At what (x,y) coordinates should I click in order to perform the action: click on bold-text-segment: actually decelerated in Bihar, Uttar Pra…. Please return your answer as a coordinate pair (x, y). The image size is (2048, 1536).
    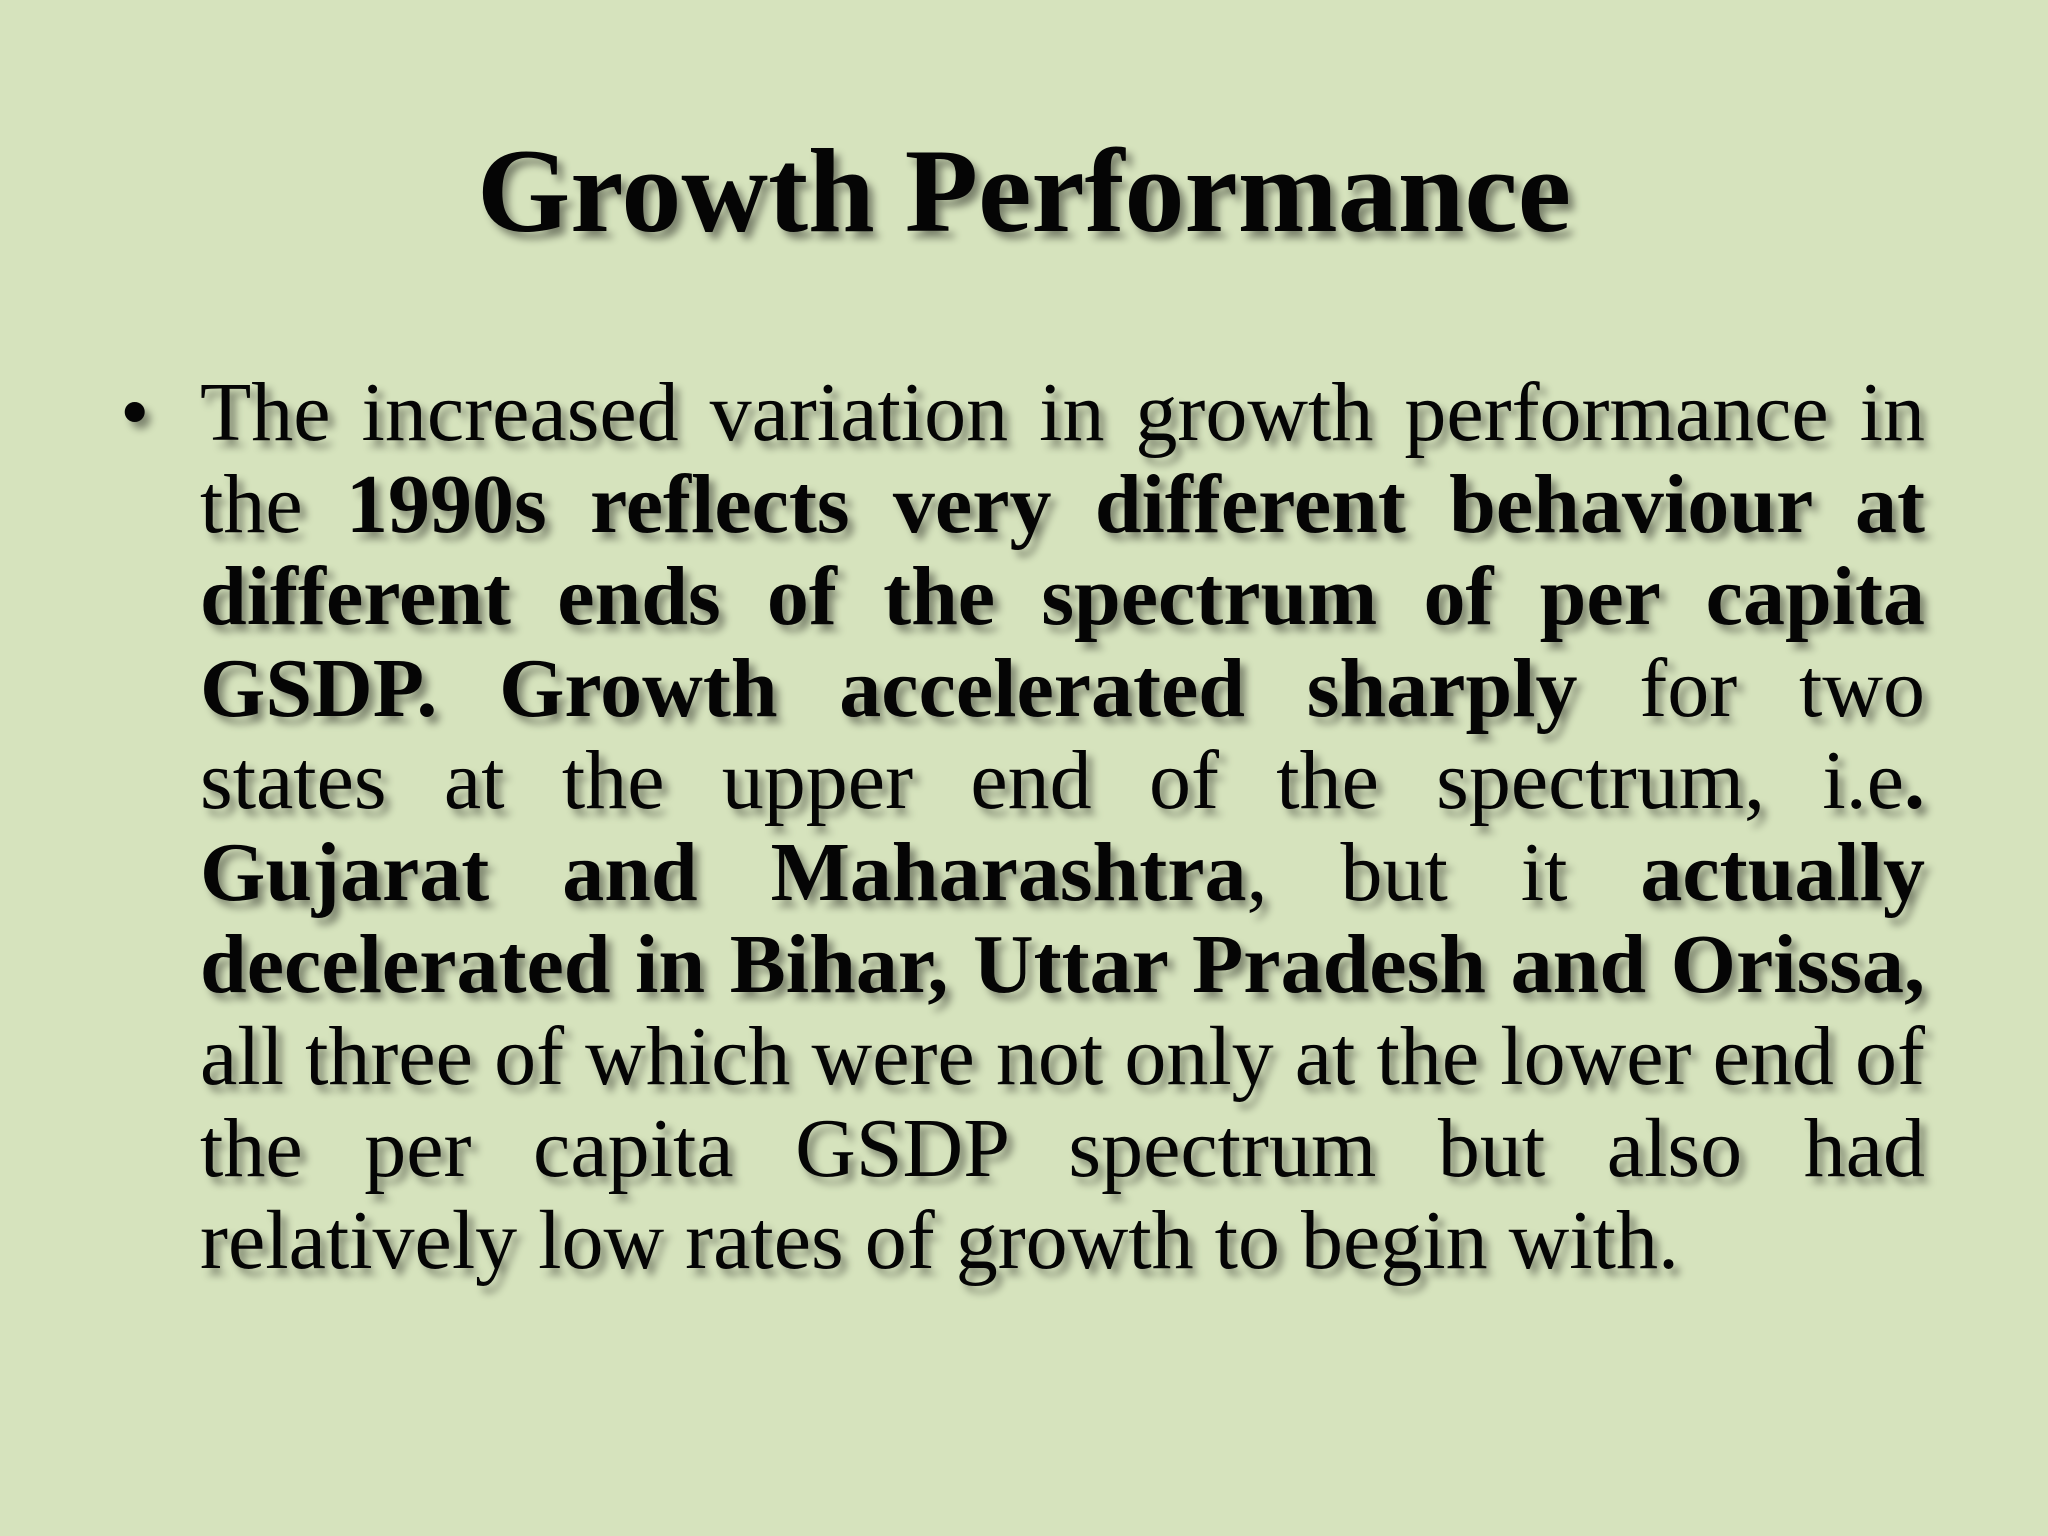
    Looking at the image, I should click on (1062, 918).